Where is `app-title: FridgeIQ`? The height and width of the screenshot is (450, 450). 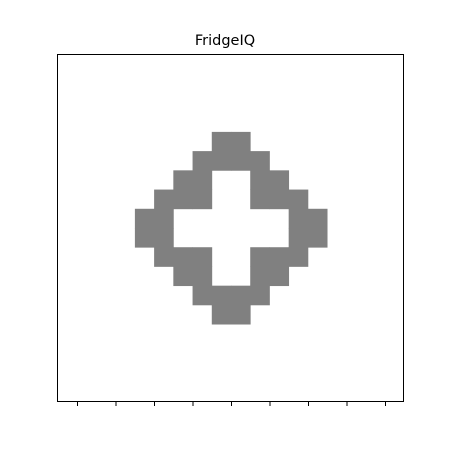
app-title: FridgeIQ is located at coordinates (225, 41).